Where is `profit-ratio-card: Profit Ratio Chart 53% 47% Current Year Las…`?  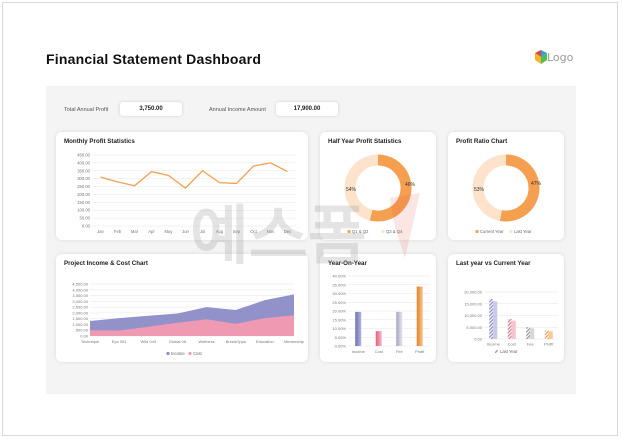 profit-ratio-card: Profit Ratio Chart 53% 47% Current Year Las… is located at coordinates (506, 186).